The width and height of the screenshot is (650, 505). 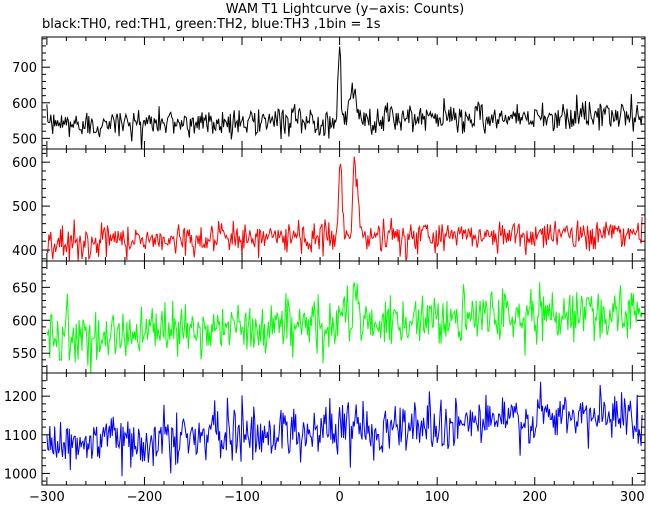 I want to click on y-tick-label: 400, so click(x=24, y=251).